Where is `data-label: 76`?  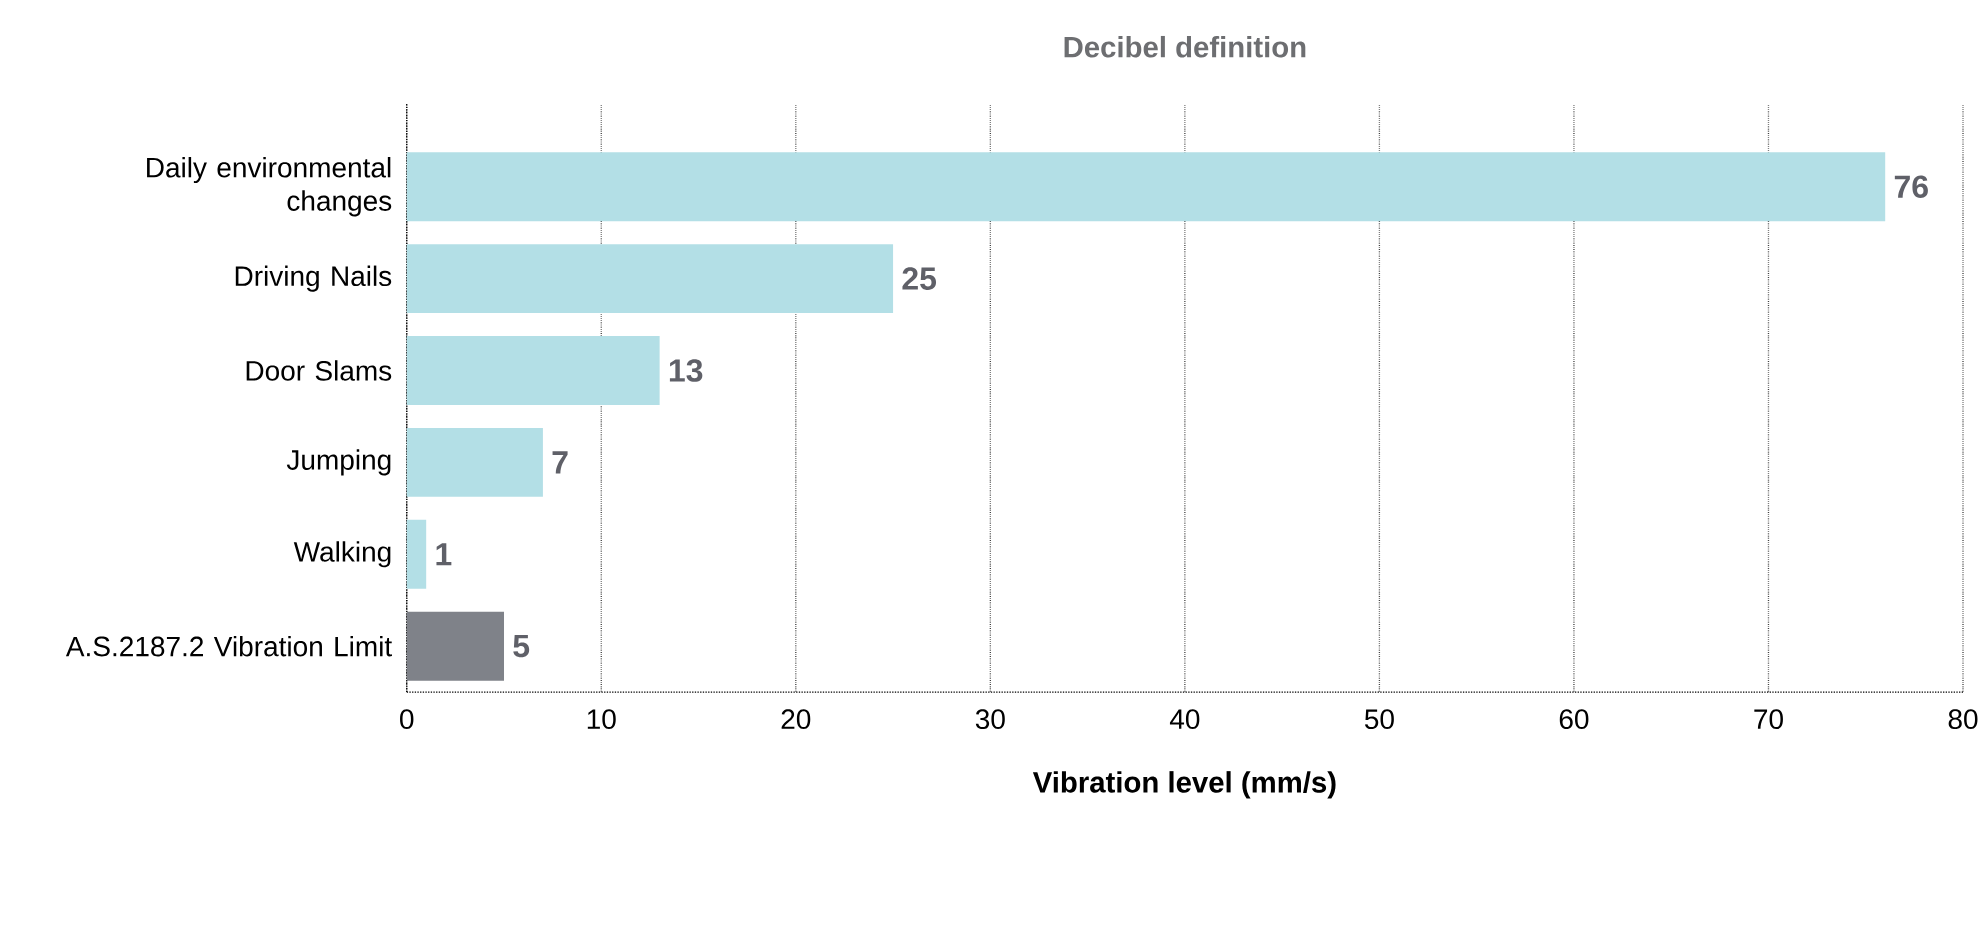
data-label: 76 is located at coordinates (1911, 186).